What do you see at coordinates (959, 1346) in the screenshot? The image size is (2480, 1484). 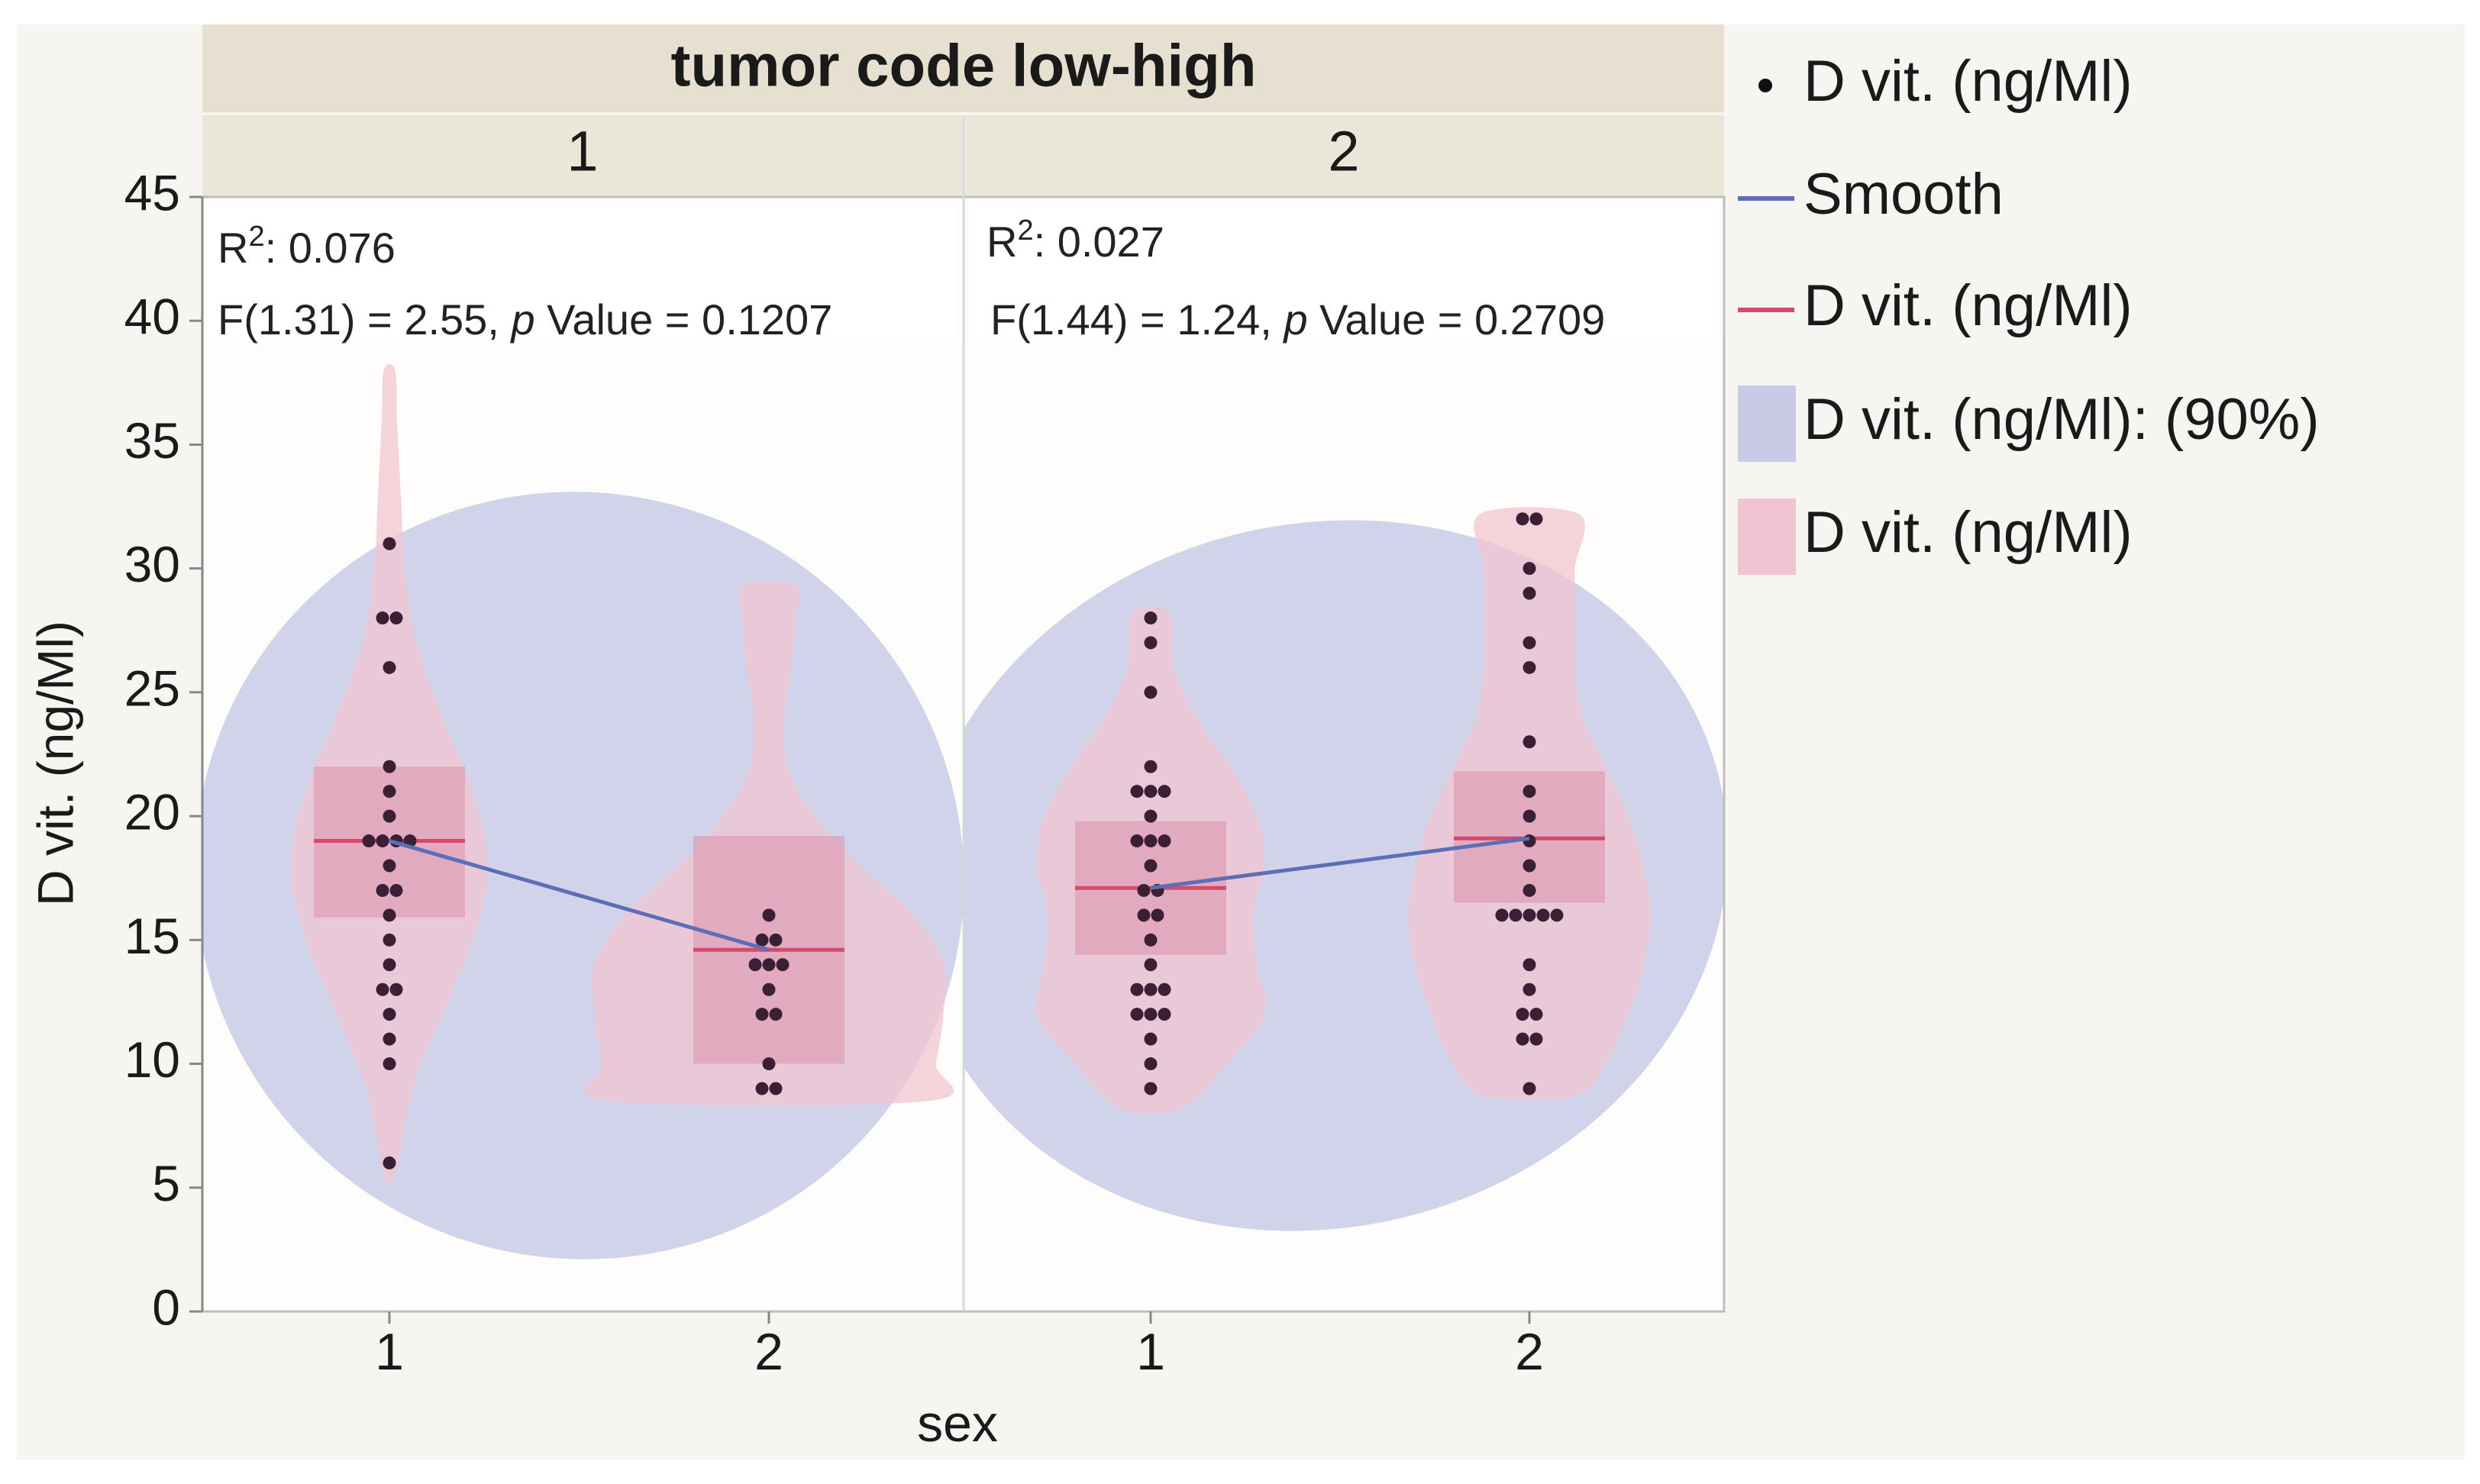 I see `x-axis: 1 2 1 2` at bounding box center [959, 1346].